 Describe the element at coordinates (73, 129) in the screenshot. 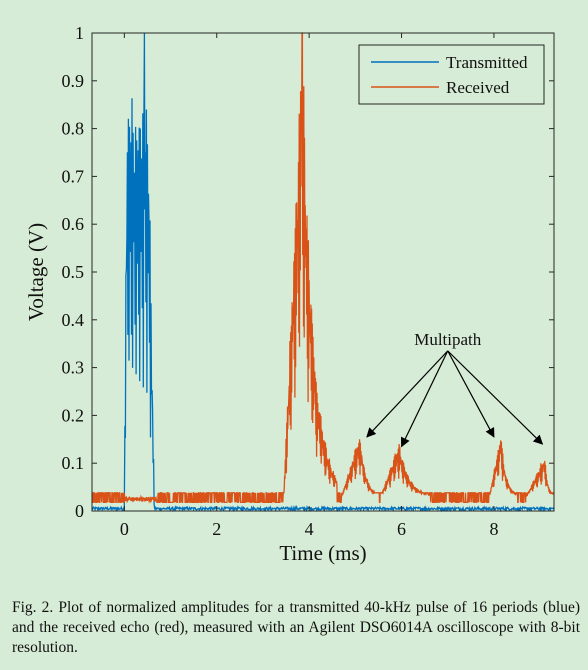

I see `y-tick-label: 0.8` at that location.